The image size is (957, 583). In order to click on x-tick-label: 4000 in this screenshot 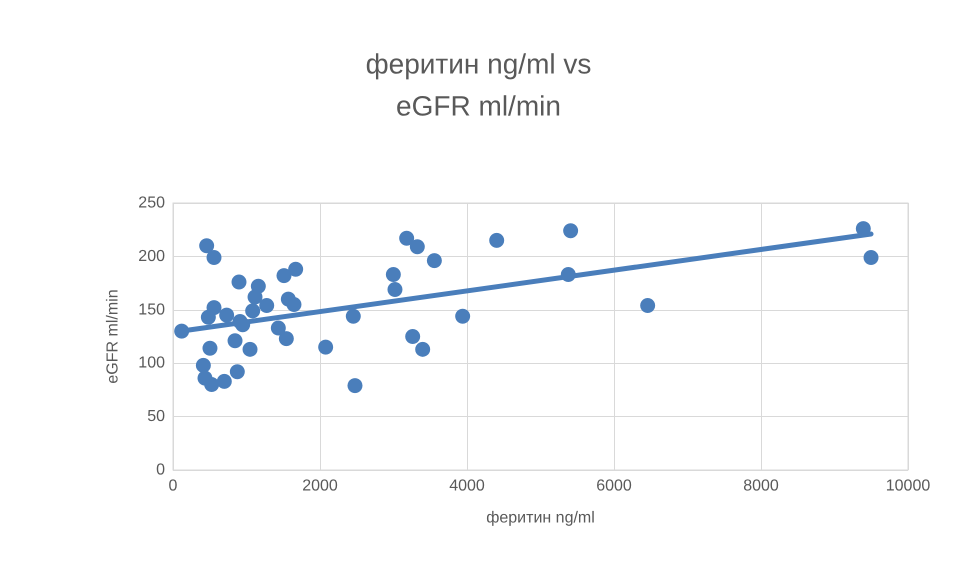, I will do `click(467, 486)`.